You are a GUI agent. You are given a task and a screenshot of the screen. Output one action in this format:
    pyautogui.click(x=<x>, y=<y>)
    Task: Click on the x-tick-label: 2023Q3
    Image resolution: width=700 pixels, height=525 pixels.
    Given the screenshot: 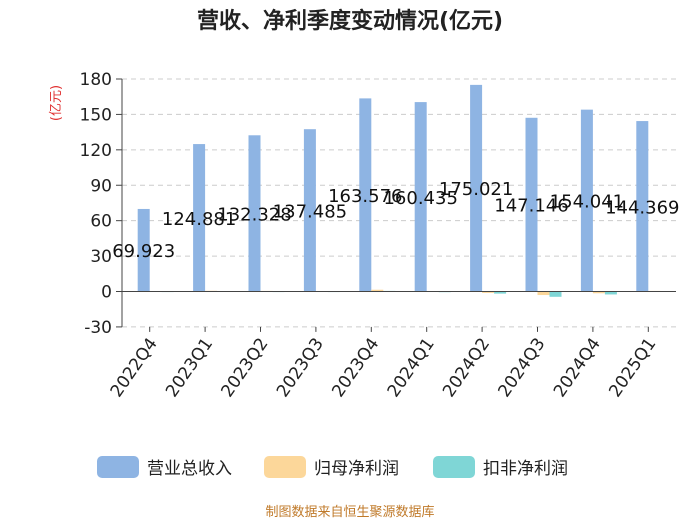 What is the action you would take?
    pyautogui.click(x=300, y=367)
    